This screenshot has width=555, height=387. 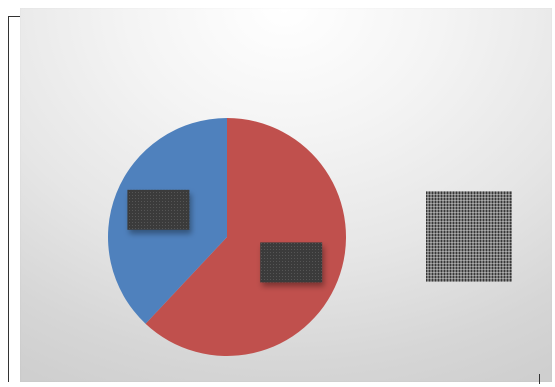 What do you see at coordinates (539, 379) in the screenshot?
I see `frame-corner-tick` at bounding box center [539, 379].